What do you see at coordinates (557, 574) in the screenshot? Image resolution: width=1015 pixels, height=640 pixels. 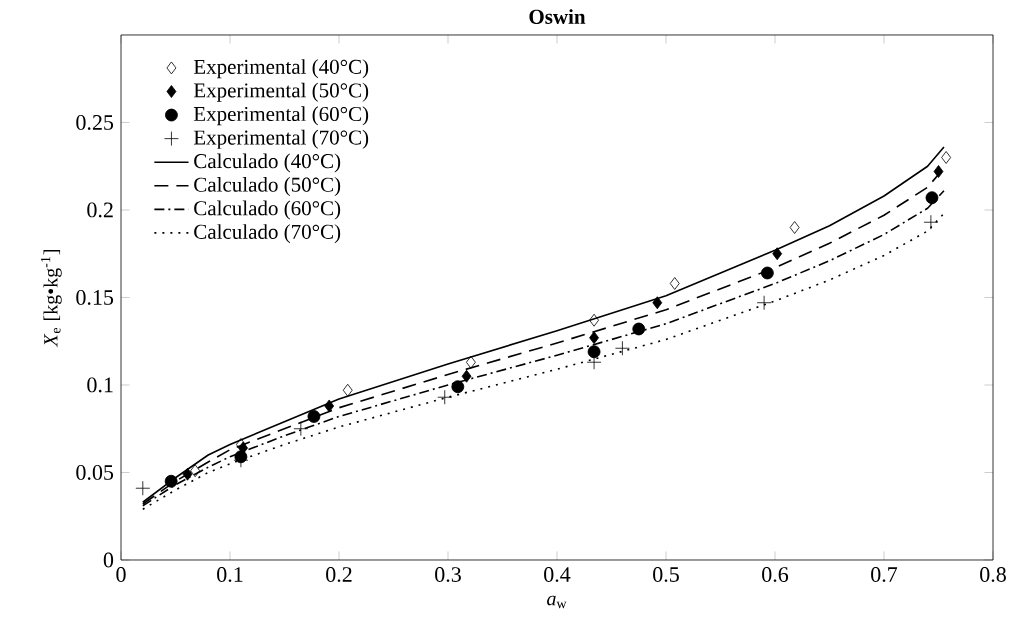 I see `x-tick-label: 0.4` at bounding box center [557, 574].